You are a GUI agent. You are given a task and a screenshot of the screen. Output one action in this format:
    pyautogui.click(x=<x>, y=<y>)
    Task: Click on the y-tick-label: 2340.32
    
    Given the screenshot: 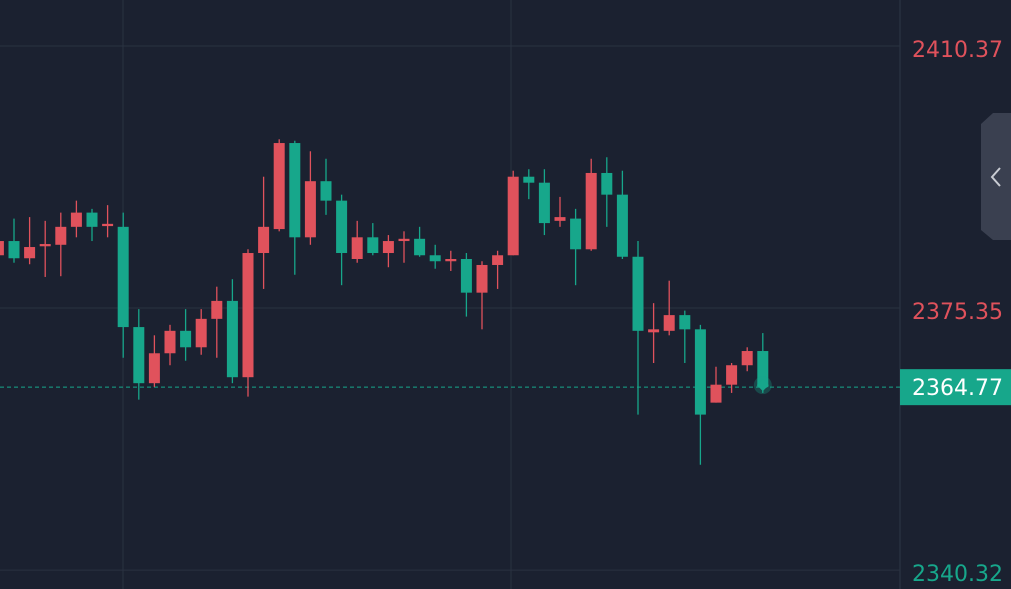 What is the action you would take?
    pyautogui.click(x=957, y=574)
    